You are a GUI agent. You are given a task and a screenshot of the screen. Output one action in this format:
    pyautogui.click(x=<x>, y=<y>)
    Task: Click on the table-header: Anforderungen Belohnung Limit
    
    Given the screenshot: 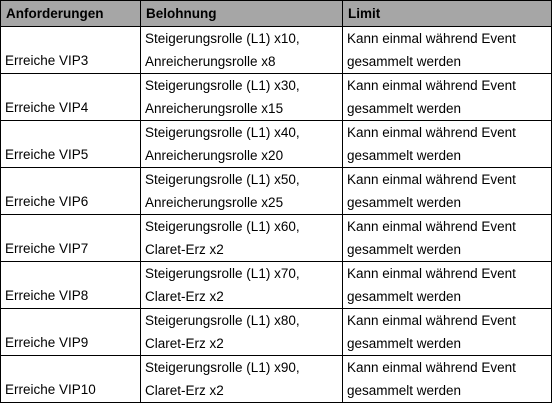 What is the action you would take?
    pyautogui.click(x=276, y=13)
    